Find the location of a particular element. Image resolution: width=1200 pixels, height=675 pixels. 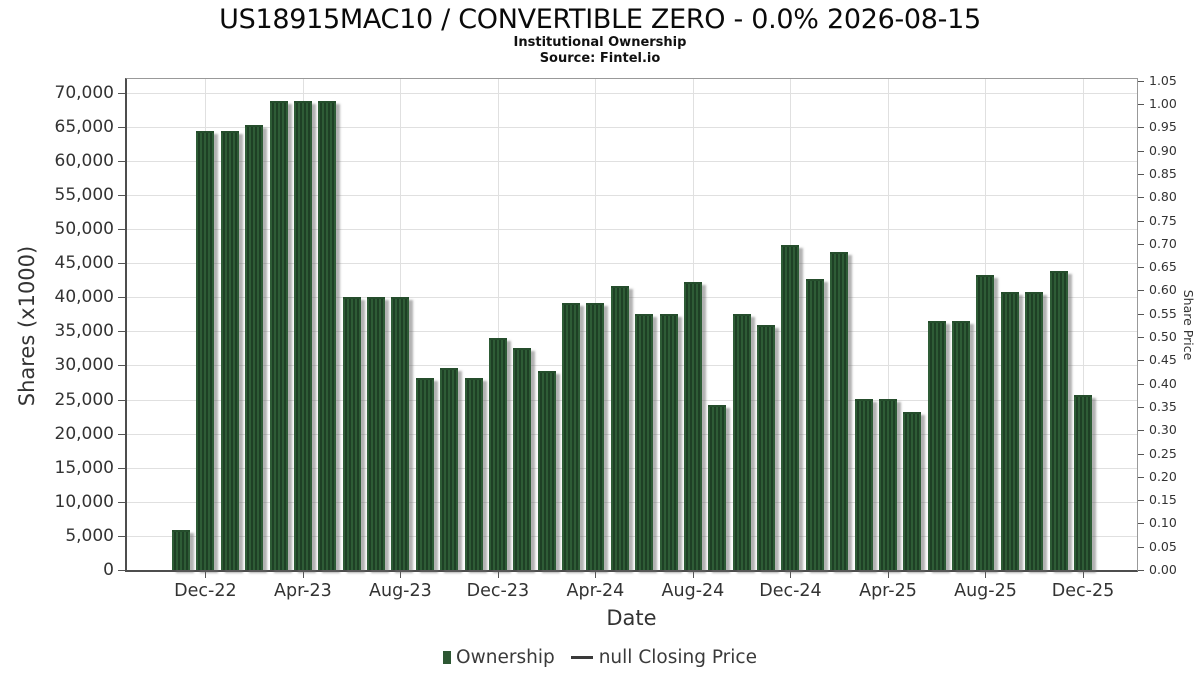

v-gridline is located at coordinates (1083, 324).